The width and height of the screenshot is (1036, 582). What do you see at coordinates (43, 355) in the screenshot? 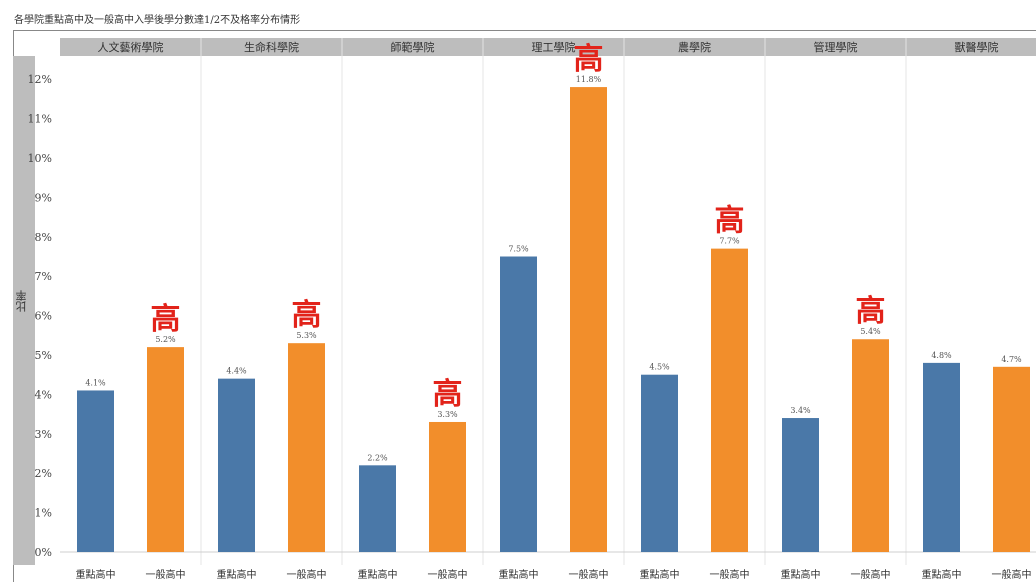
I see `y-tick-label: 5%` at bounding box center [43, 355].